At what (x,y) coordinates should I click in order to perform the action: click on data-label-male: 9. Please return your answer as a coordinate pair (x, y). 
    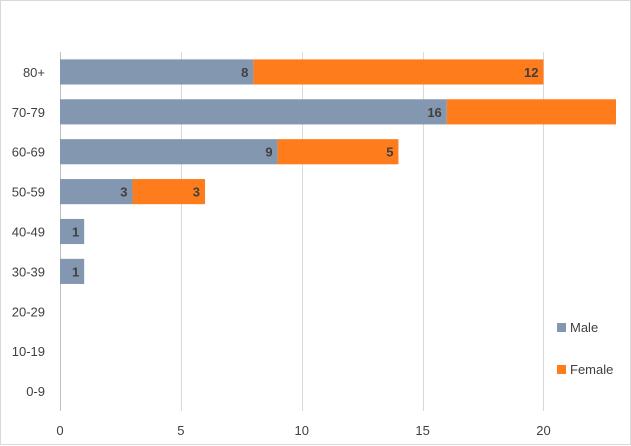
    Looking at the image, I should click on (268, 152).